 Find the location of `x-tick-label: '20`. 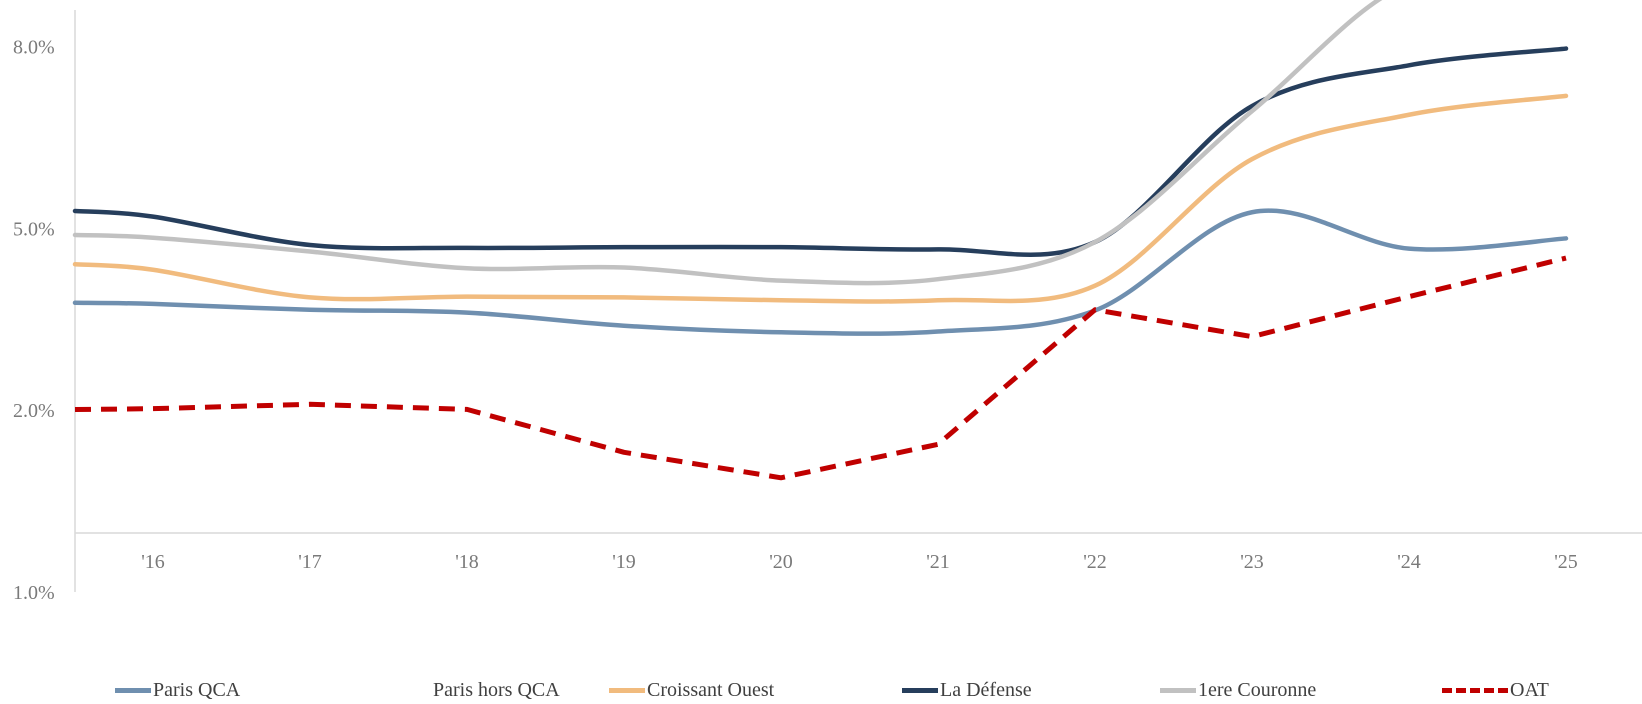

x-tick-label: '20 is located at coordinates (781, 562).